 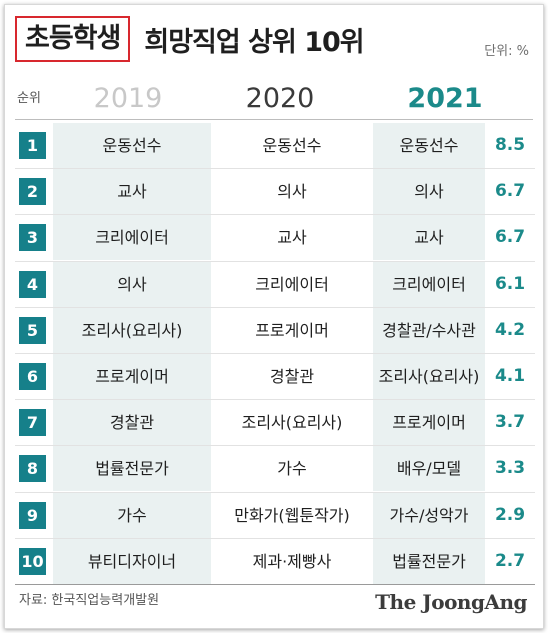 What do you see at coordinates (132, 284) in the screenshot?
I see `job-2019: 의사` at bounding box center [132, 284].